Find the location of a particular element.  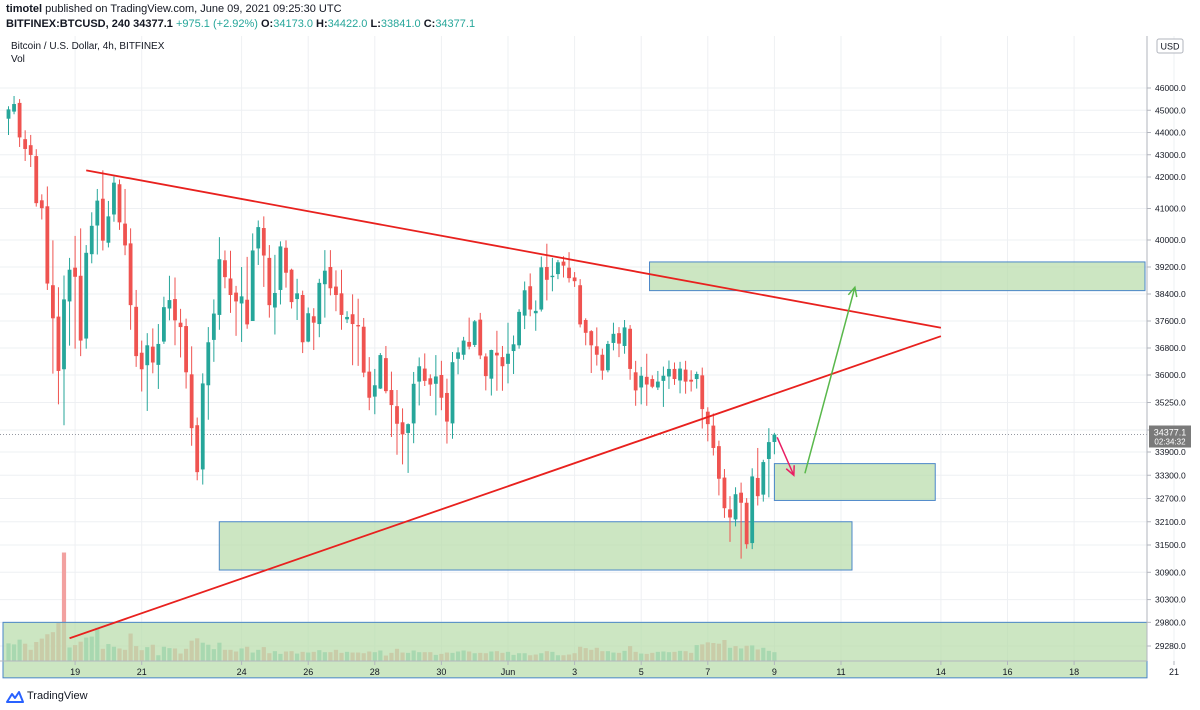

last-price: 34377.1 is located at coordinates (153, 24).